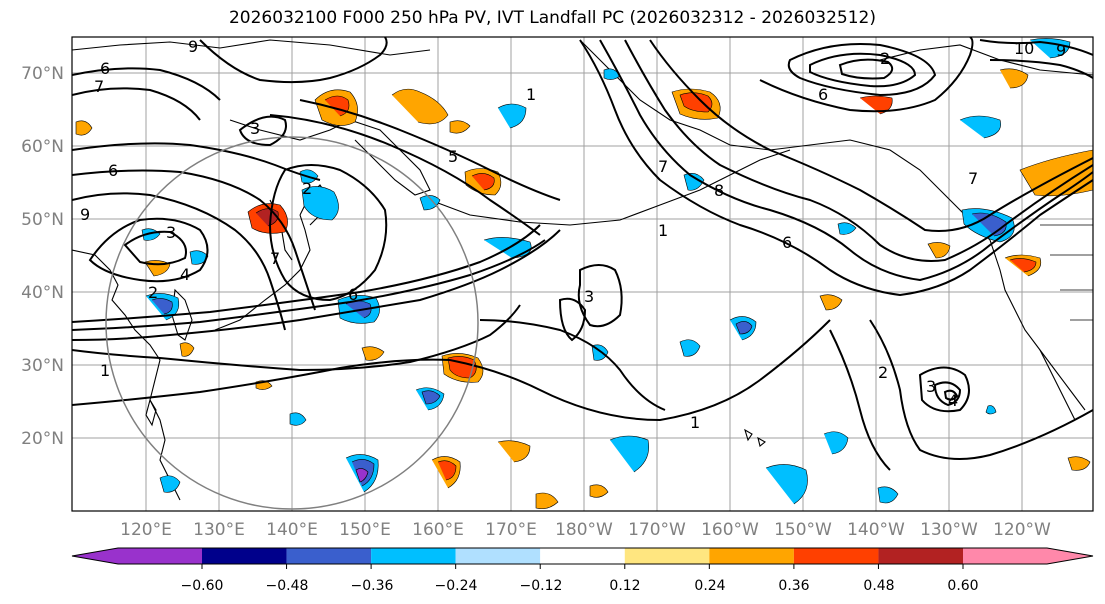 The width and height of the screenshot is (1105, 604). I want to click on colorbar-tick-label: 0.36, so click(793, 586).